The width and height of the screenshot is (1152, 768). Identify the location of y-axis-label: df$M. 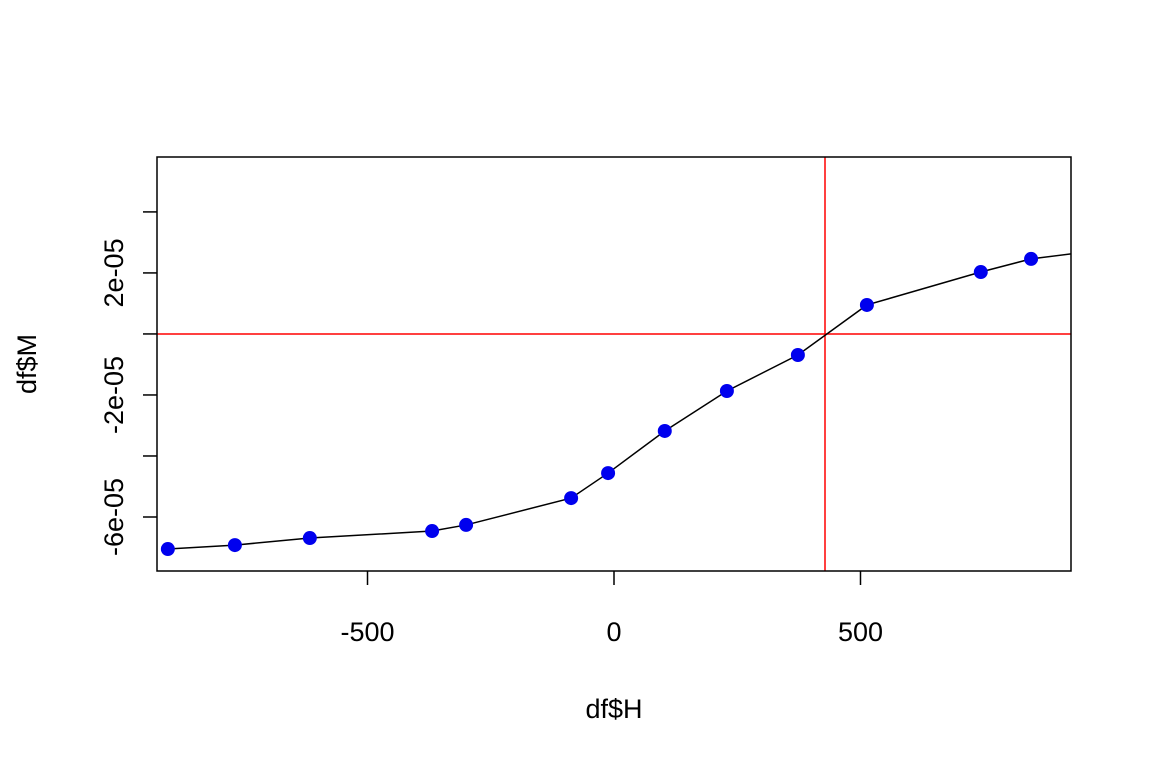
(27, 364).